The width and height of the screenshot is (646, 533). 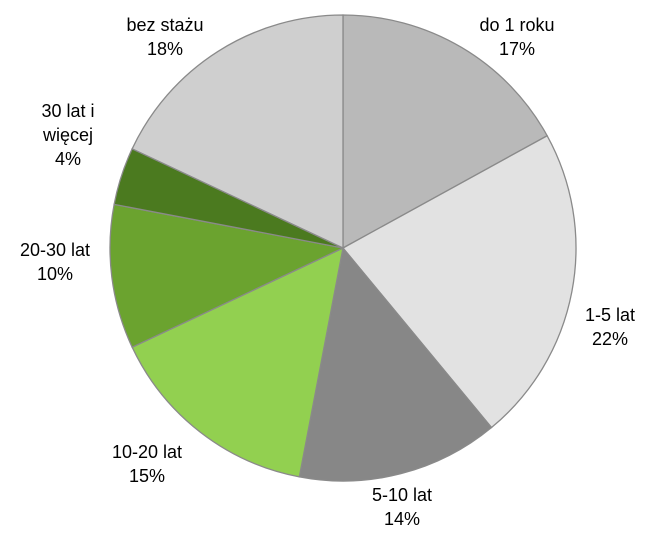 I want to click on slice-label: bez stażu, so click(x=164, y=25).